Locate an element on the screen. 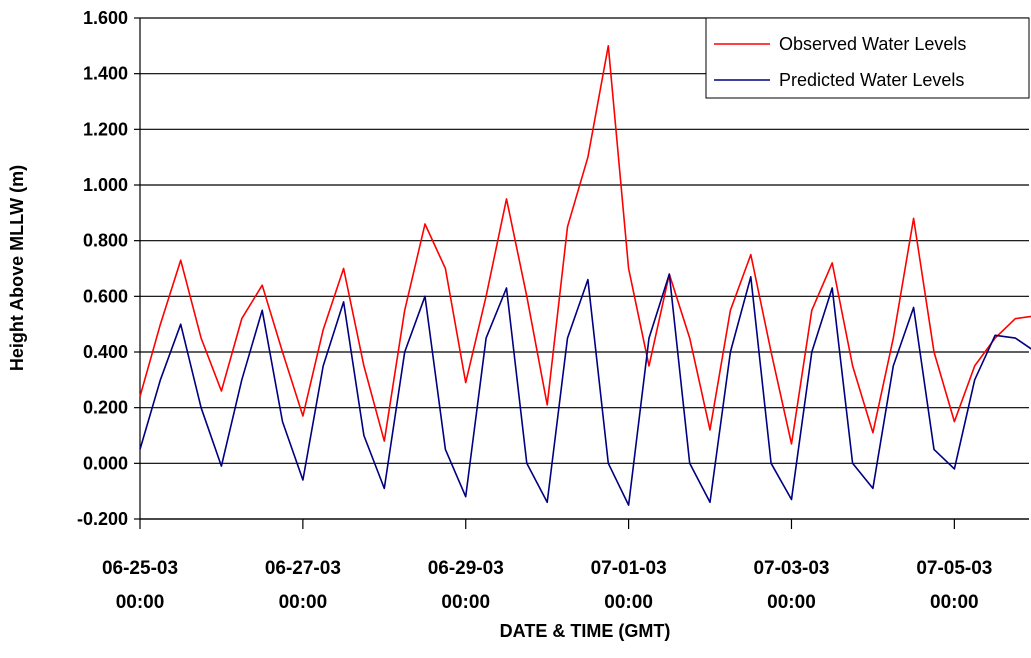 The height and width of the screenshot is (658, 1031). x-axis-title: DATE & TIME (GMT) is located at coordinates (585, 631).